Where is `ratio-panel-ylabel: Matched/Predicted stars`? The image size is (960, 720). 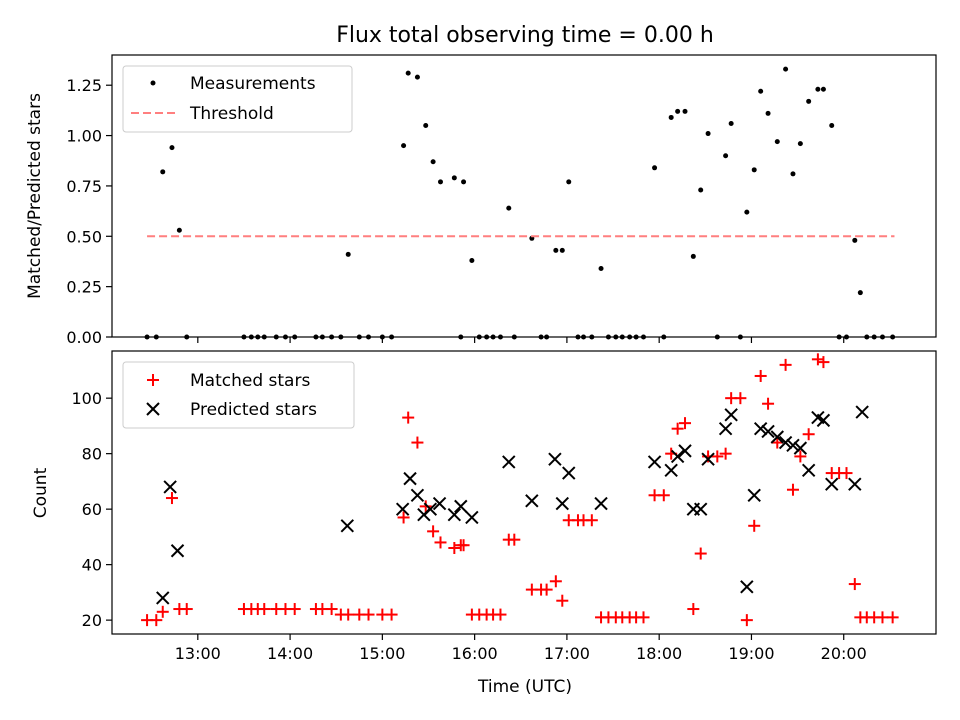 ratio-panel-ylabel: Matched/Predicted stars is located at coordinates (35, 196).